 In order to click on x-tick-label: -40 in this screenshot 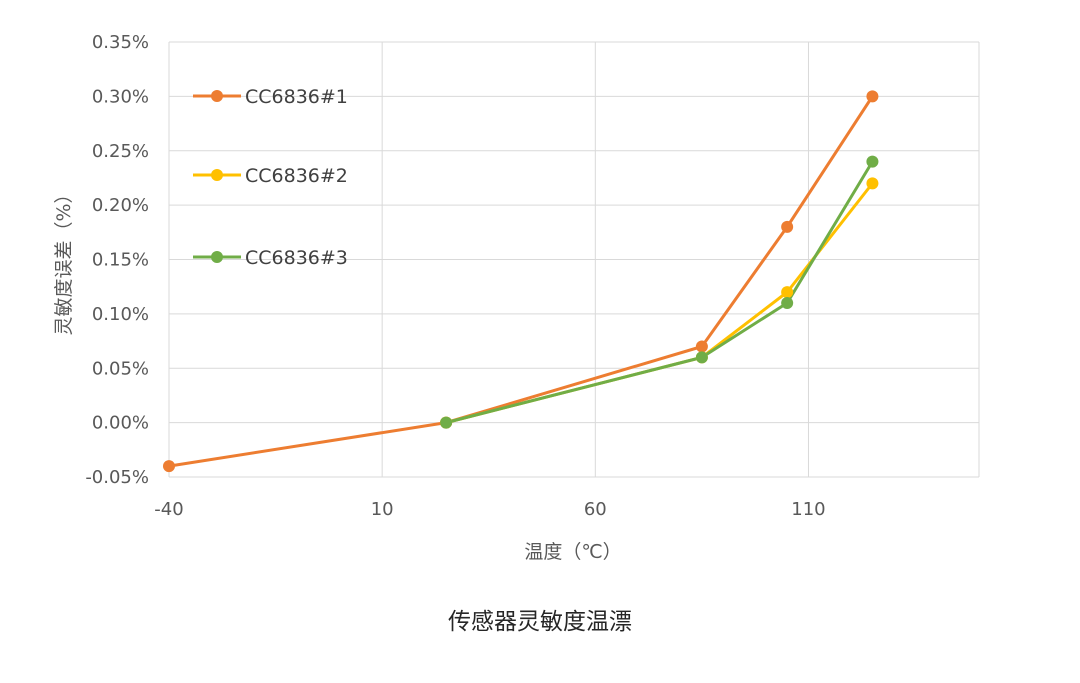, I will do `click(168, 509)`.